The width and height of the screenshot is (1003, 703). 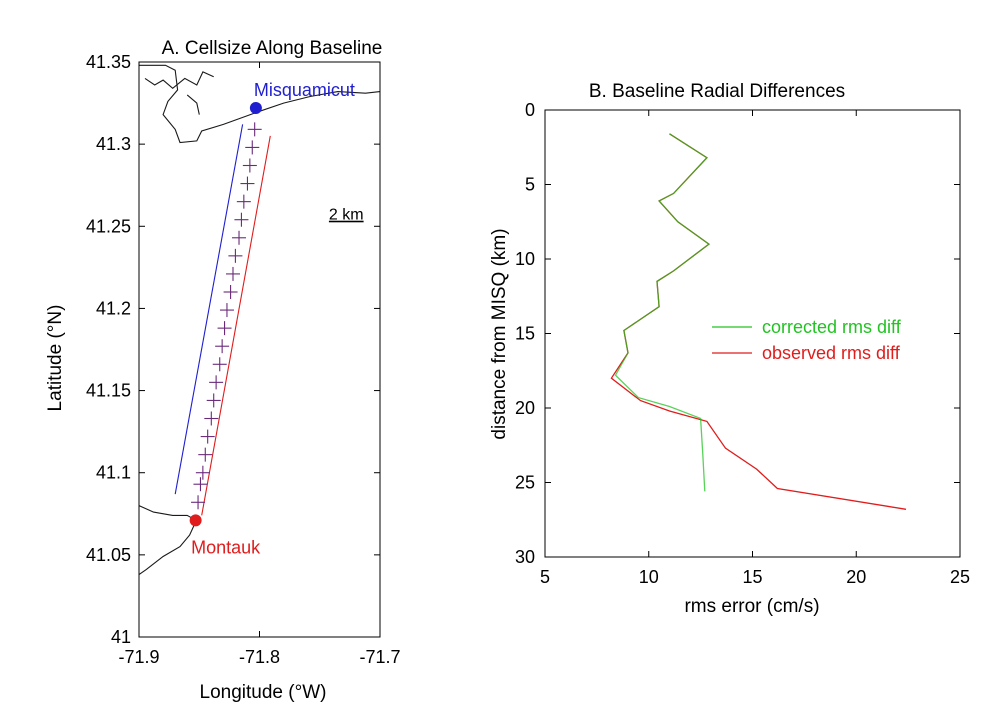 I want to click on x-tick-label: -71.9, so click(x=138, y=657).